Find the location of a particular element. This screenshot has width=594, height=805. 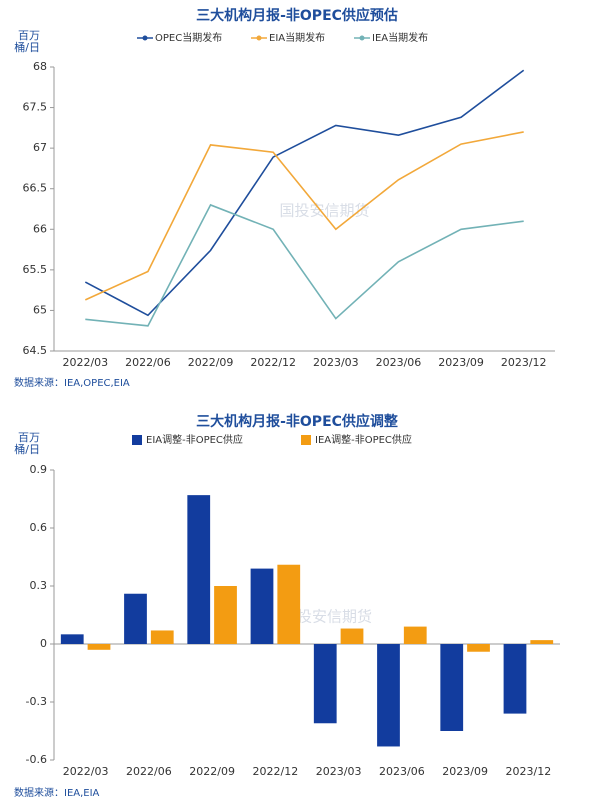

y-tick-label: -0.6 is located at coordinates (36, 759).